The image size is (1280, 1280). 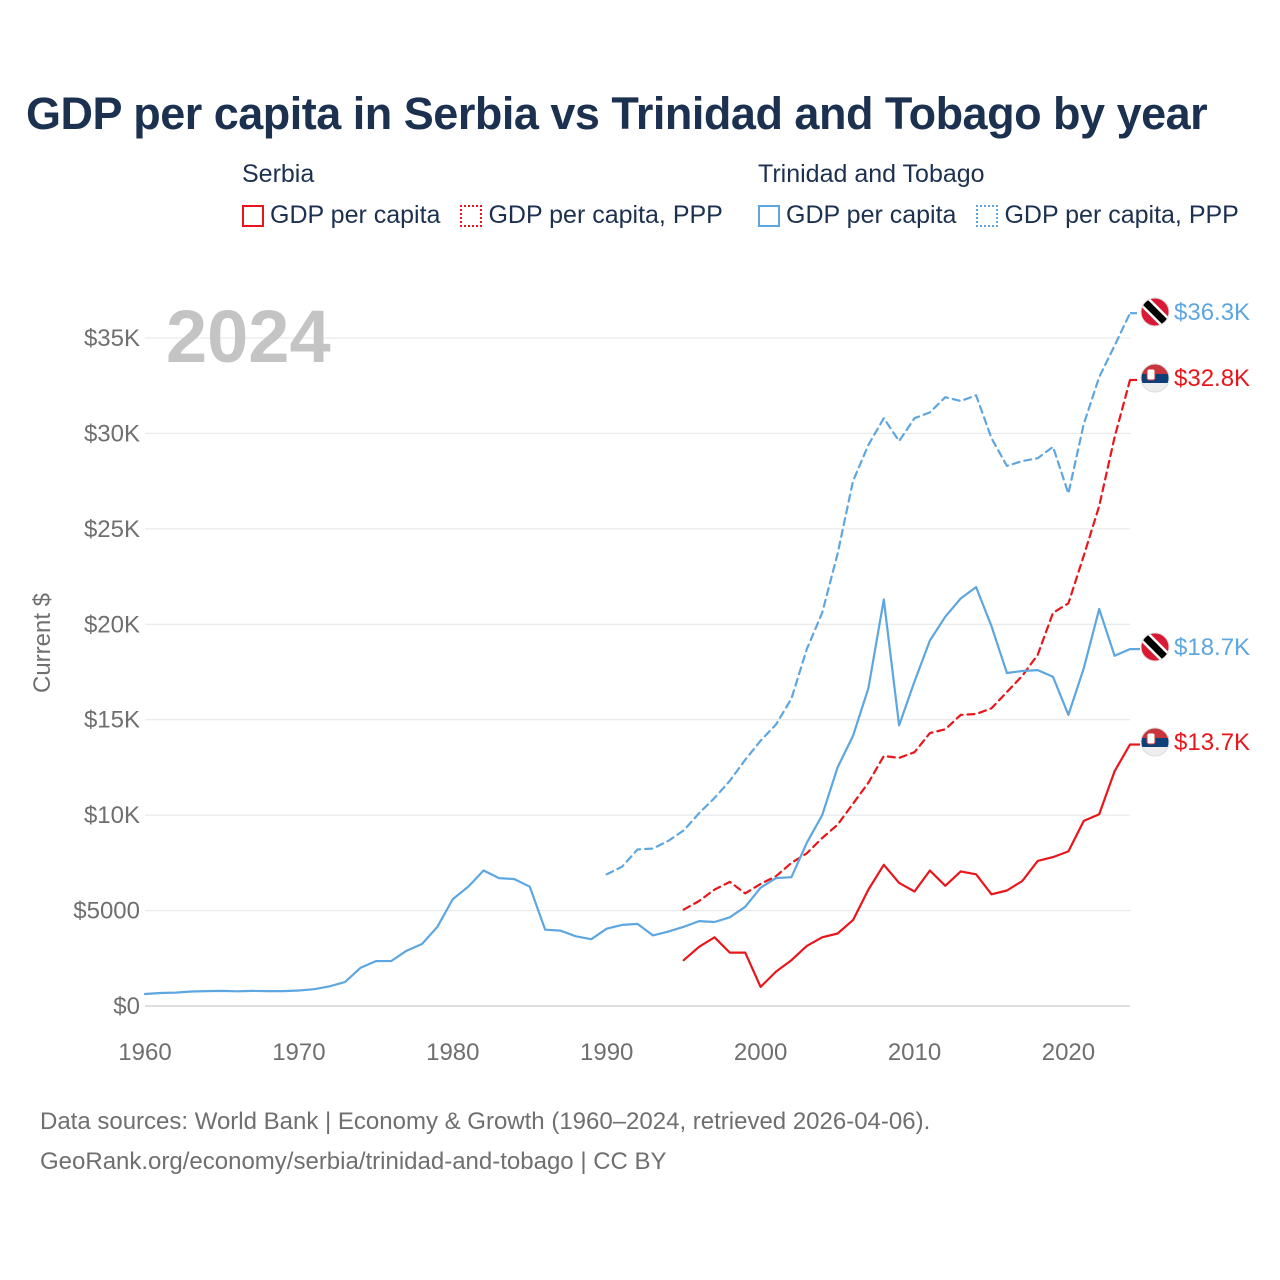 What do you see at coordinates (112, 433) in the screenshot?
I see `y-tick-label: $30K` at bounding box center [112, 433].